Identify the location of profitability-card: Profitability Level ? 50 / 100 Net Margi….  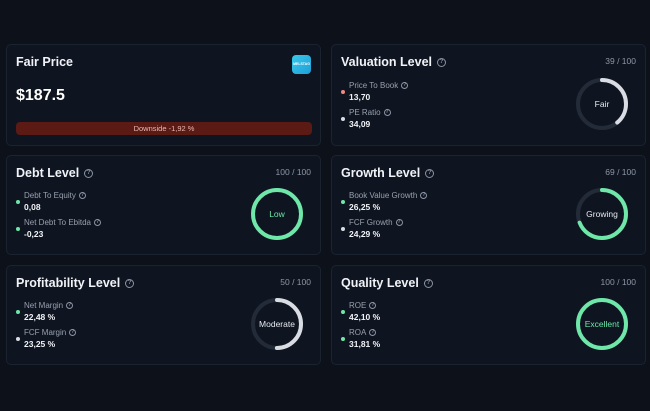
(163, 315).